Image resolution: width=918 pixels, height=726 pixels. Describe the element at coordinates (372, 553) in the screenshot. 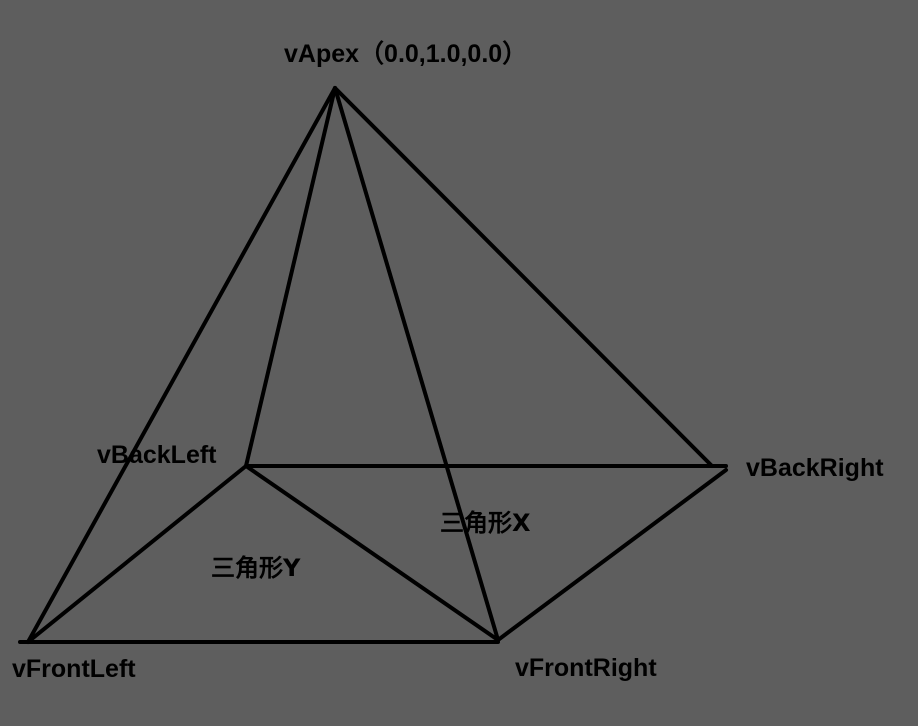

I see `edge-back-left-front-right` at that location.